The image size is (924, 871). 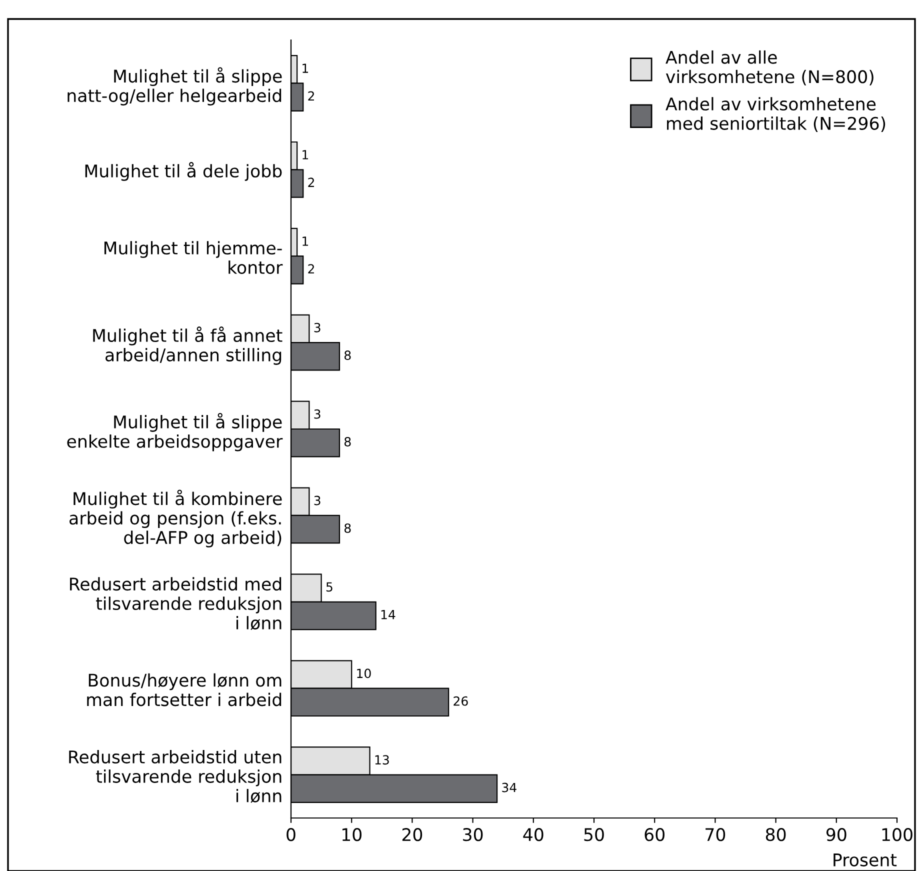 I want to click on y-tick-label: Mulighet til hjemme- kontor, so click(x=193, y=257).